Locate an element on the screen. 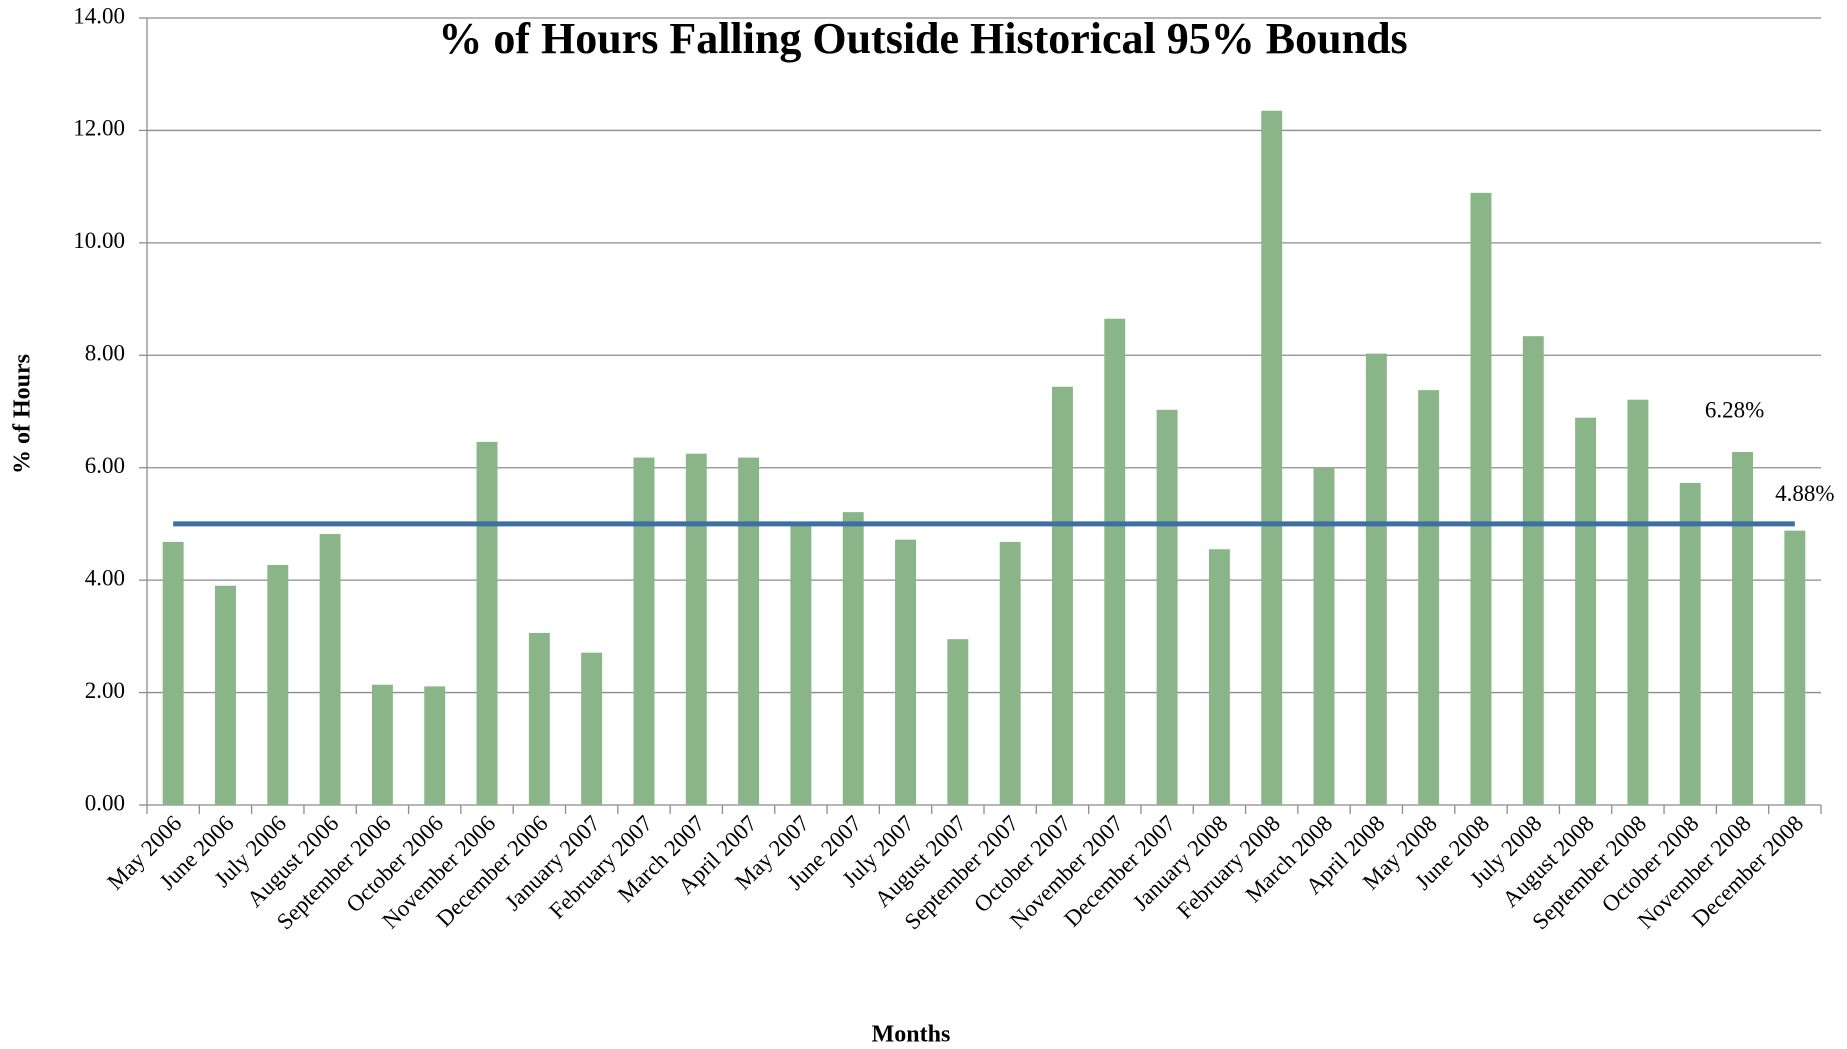  y-tick-label: 4.00 is located at coordinates (105, 577).